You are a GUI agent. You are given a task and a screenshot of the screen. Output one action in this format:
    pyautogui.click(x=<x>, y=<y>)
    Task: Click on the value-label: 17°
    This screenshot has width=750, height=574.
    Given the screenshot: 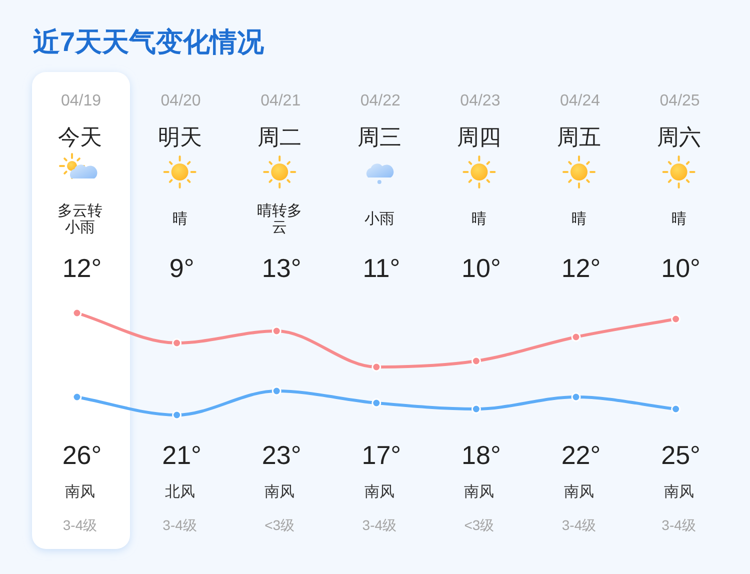 What is the action you would take?
    pyautogui.click(x=382, y=455)
    